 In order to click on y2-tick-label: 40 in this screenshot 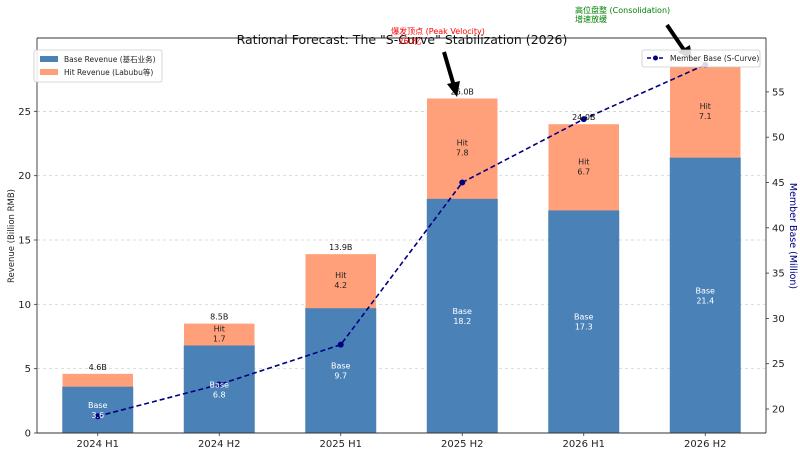, I will do `click(778, 228)`.